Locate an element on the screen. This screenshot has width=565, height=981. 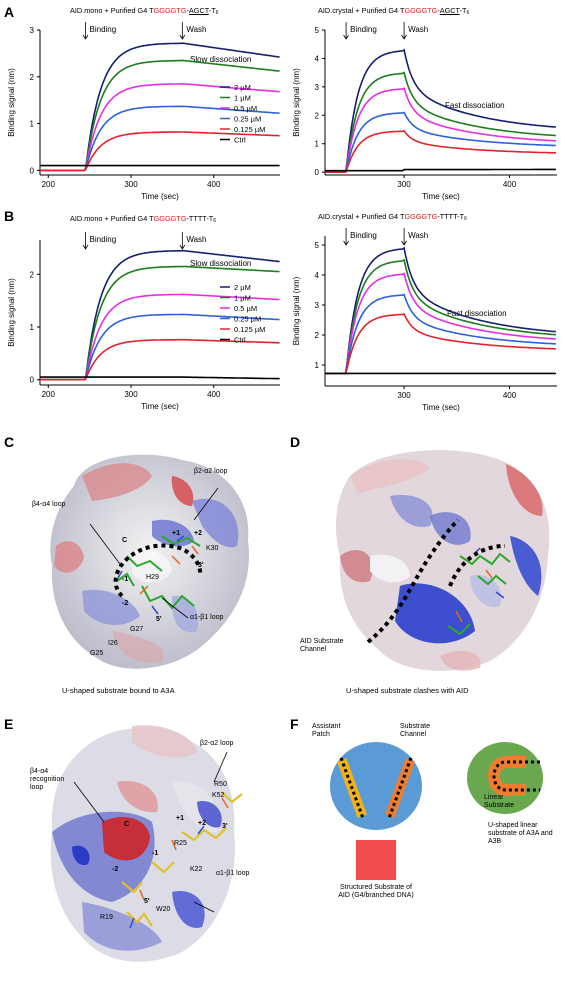
caption-panel-d: U-shaped substrate clashes with AID is located at coordinates (407, 690).